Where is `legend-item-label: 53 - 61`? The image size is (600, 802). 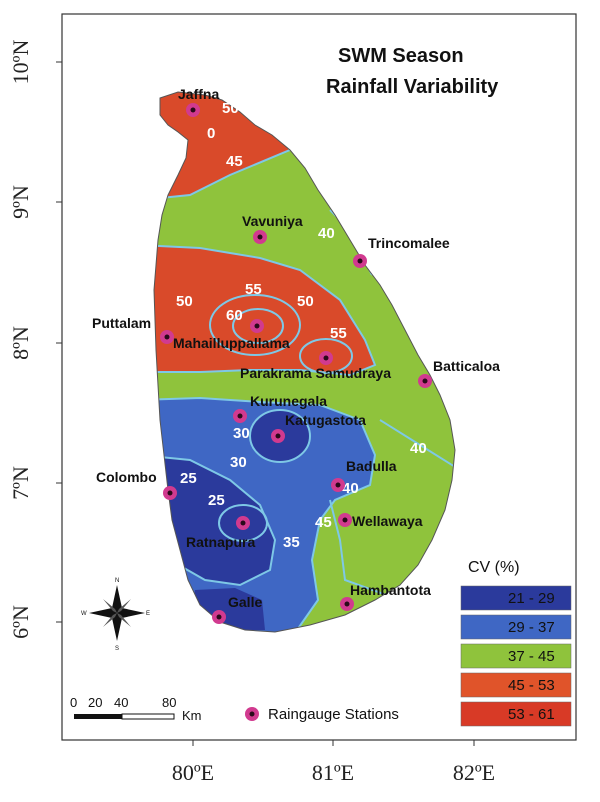
legend-item-label: 53 - 61 is located at coordinates (531, 714).